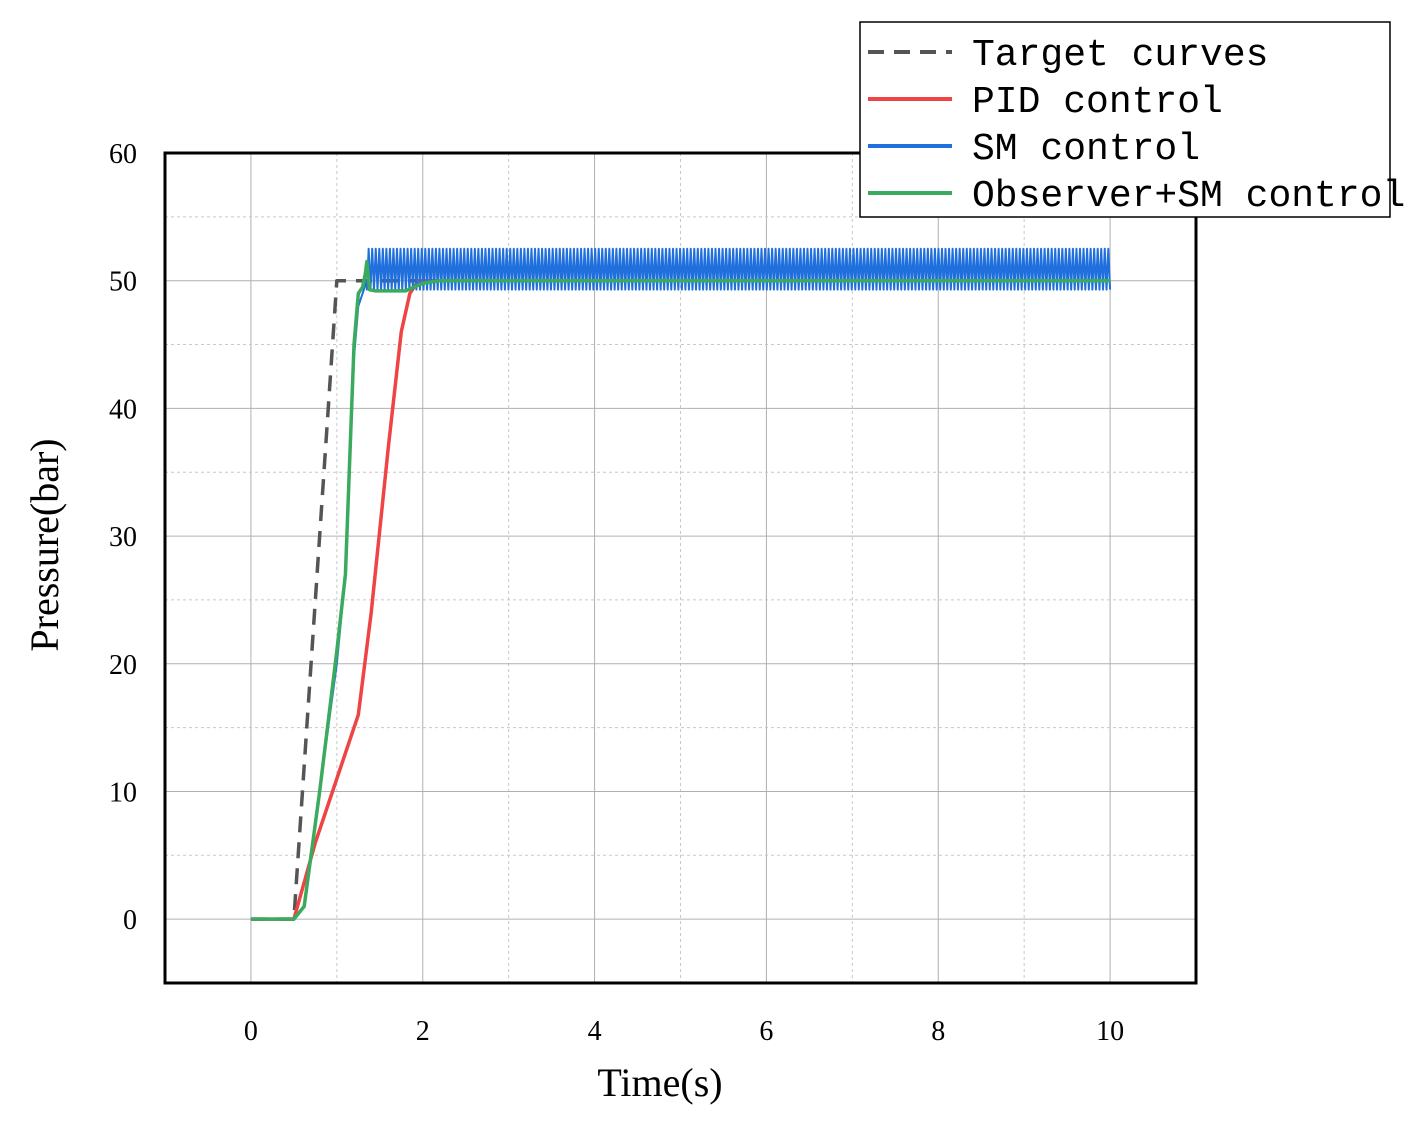  What do you see at coordinates (123, 282) in the screenshot?
I see `y-tick-label: 50` at bounding box center [123, 282].